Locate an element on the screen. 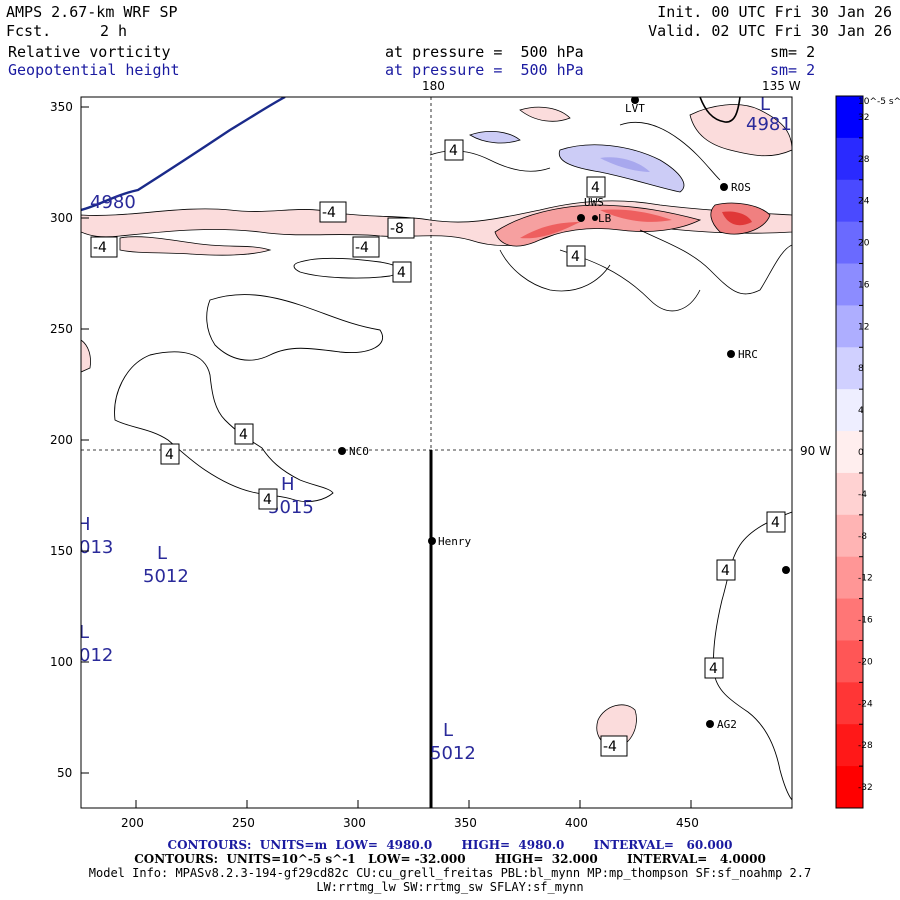  y-axis: 350 300 250 200 150 100 50 is located at coordinates (69, 440).